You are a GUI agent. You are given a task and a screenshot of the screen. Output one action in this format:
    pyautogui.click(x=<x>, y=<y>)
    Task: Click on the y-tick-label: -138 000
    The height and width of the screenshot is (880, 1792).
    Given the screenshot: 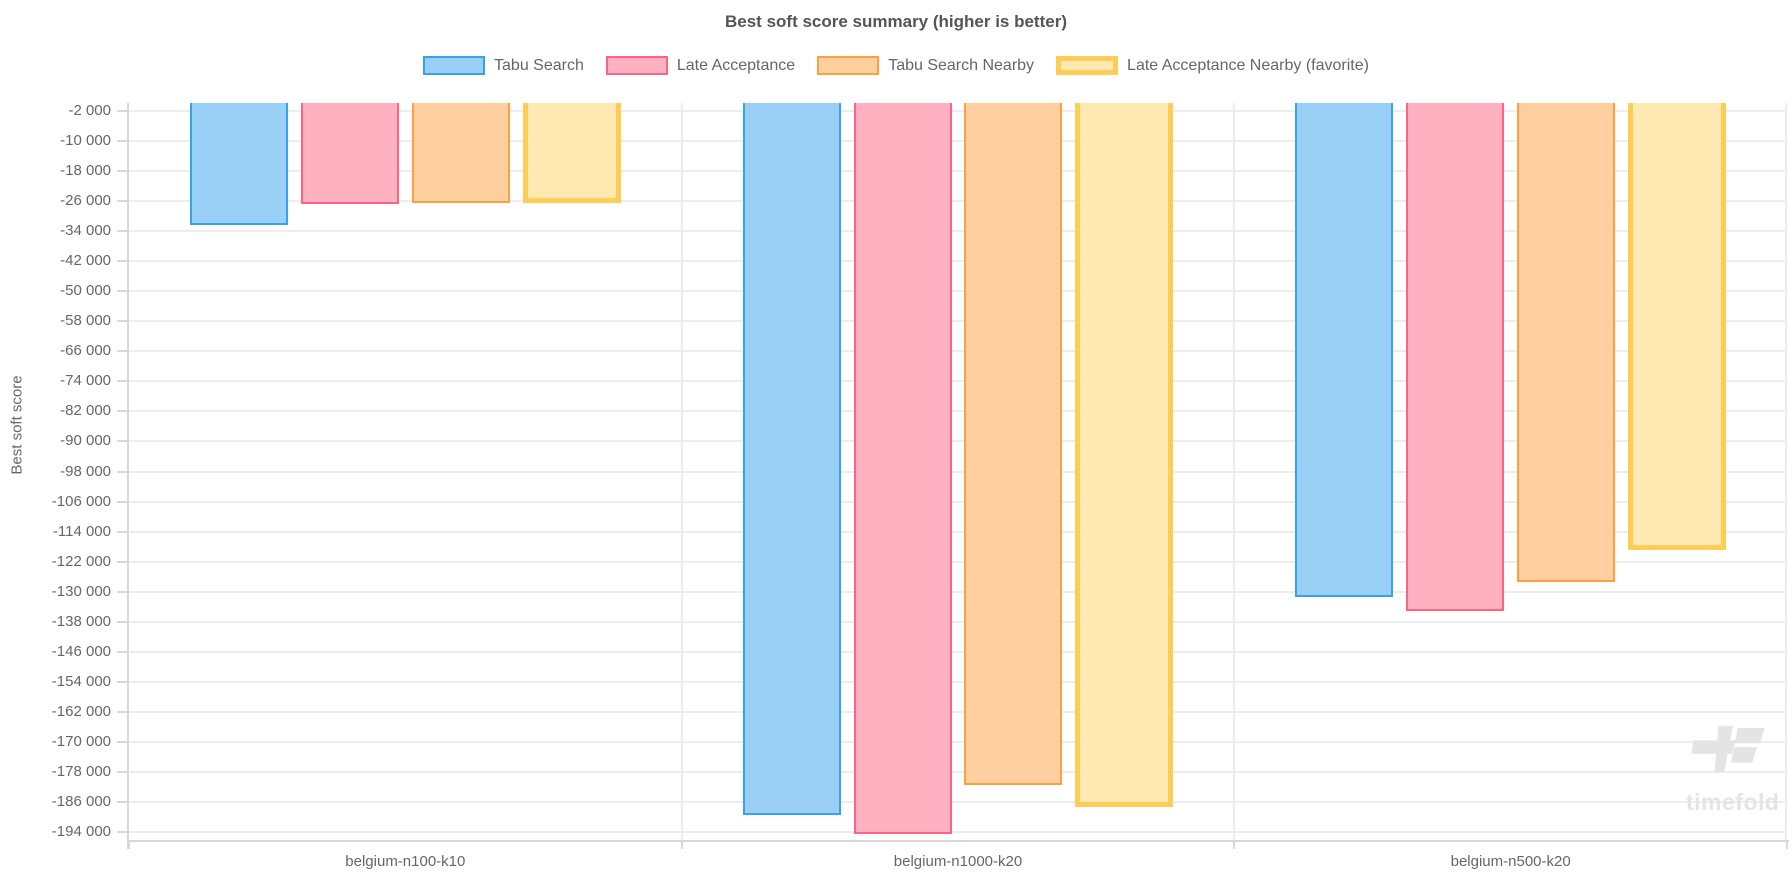 What is the action you would take?
    pyautogui.click(x=81, y=621)
    